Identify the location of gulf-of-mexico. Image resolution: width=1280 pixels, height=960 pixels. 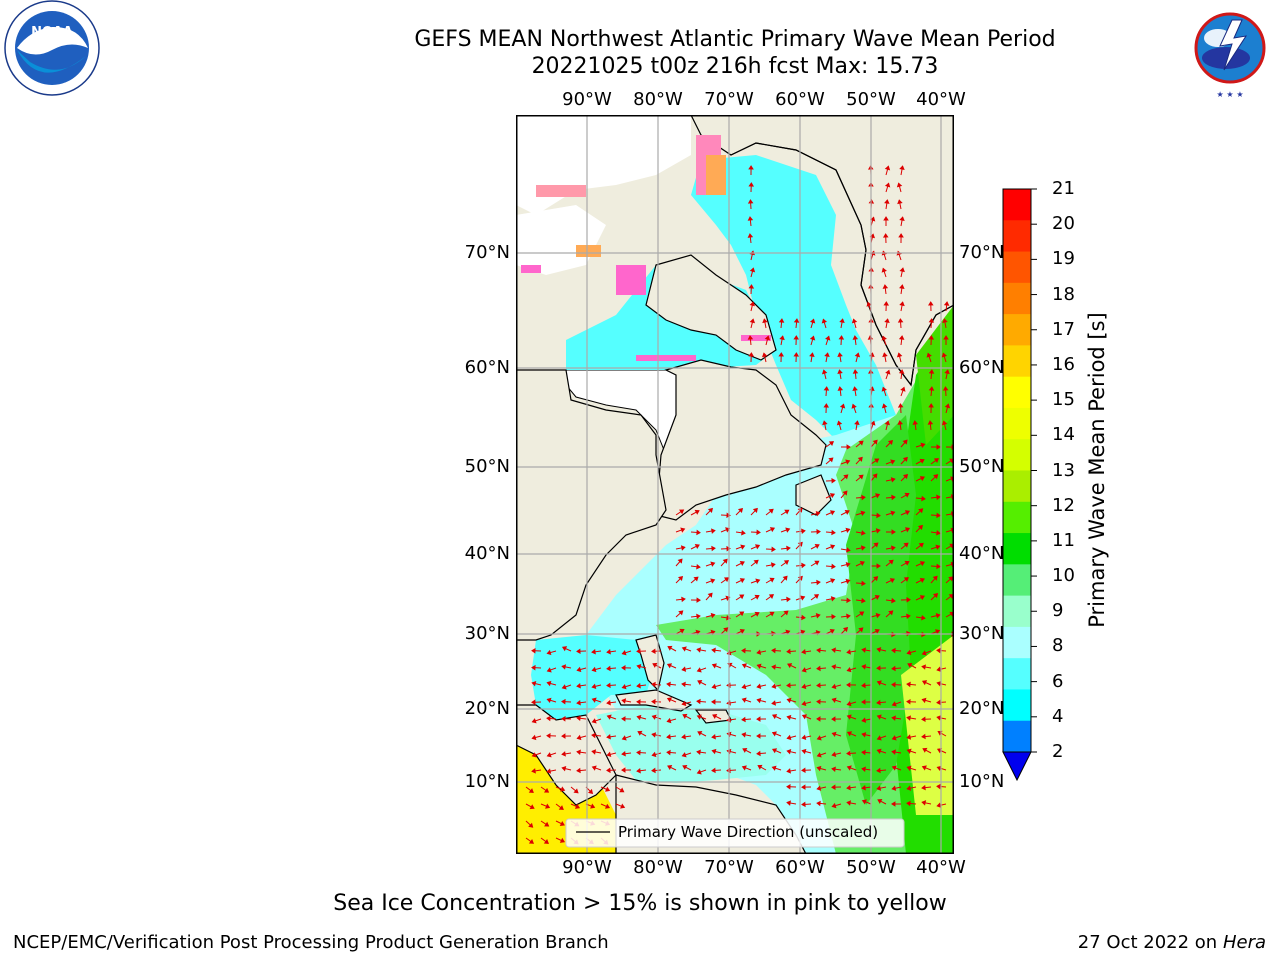
(593, 677).